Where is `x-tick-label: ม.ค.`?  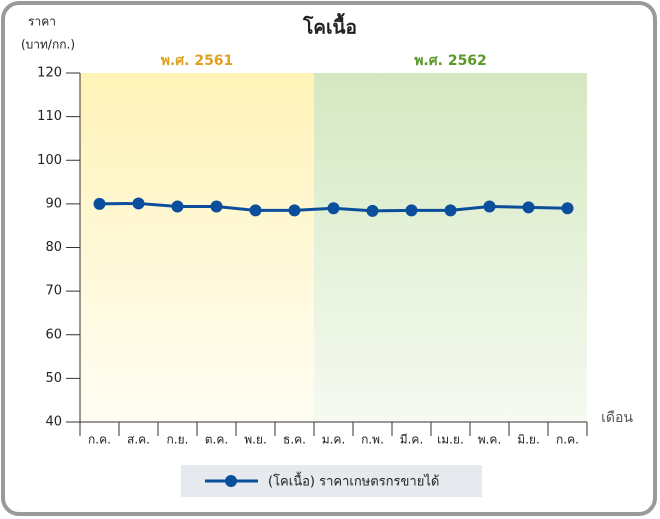
x-tick-label: ม.ค. is located at coordinates (334, 440).